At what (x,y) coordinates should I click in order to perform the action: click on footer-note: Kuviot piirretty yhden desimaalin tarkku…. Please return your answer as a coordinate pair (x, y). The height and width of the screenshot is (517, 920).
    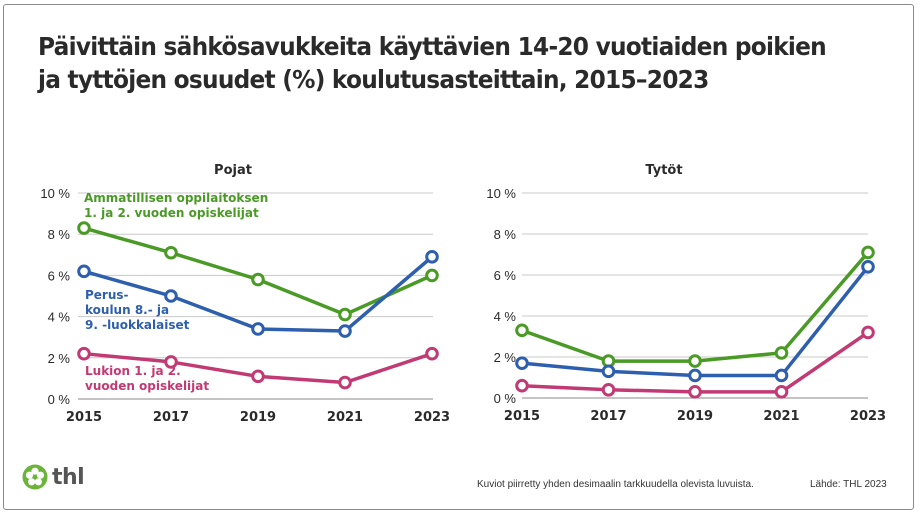
    Looking at the image, I should click on (615, 484).